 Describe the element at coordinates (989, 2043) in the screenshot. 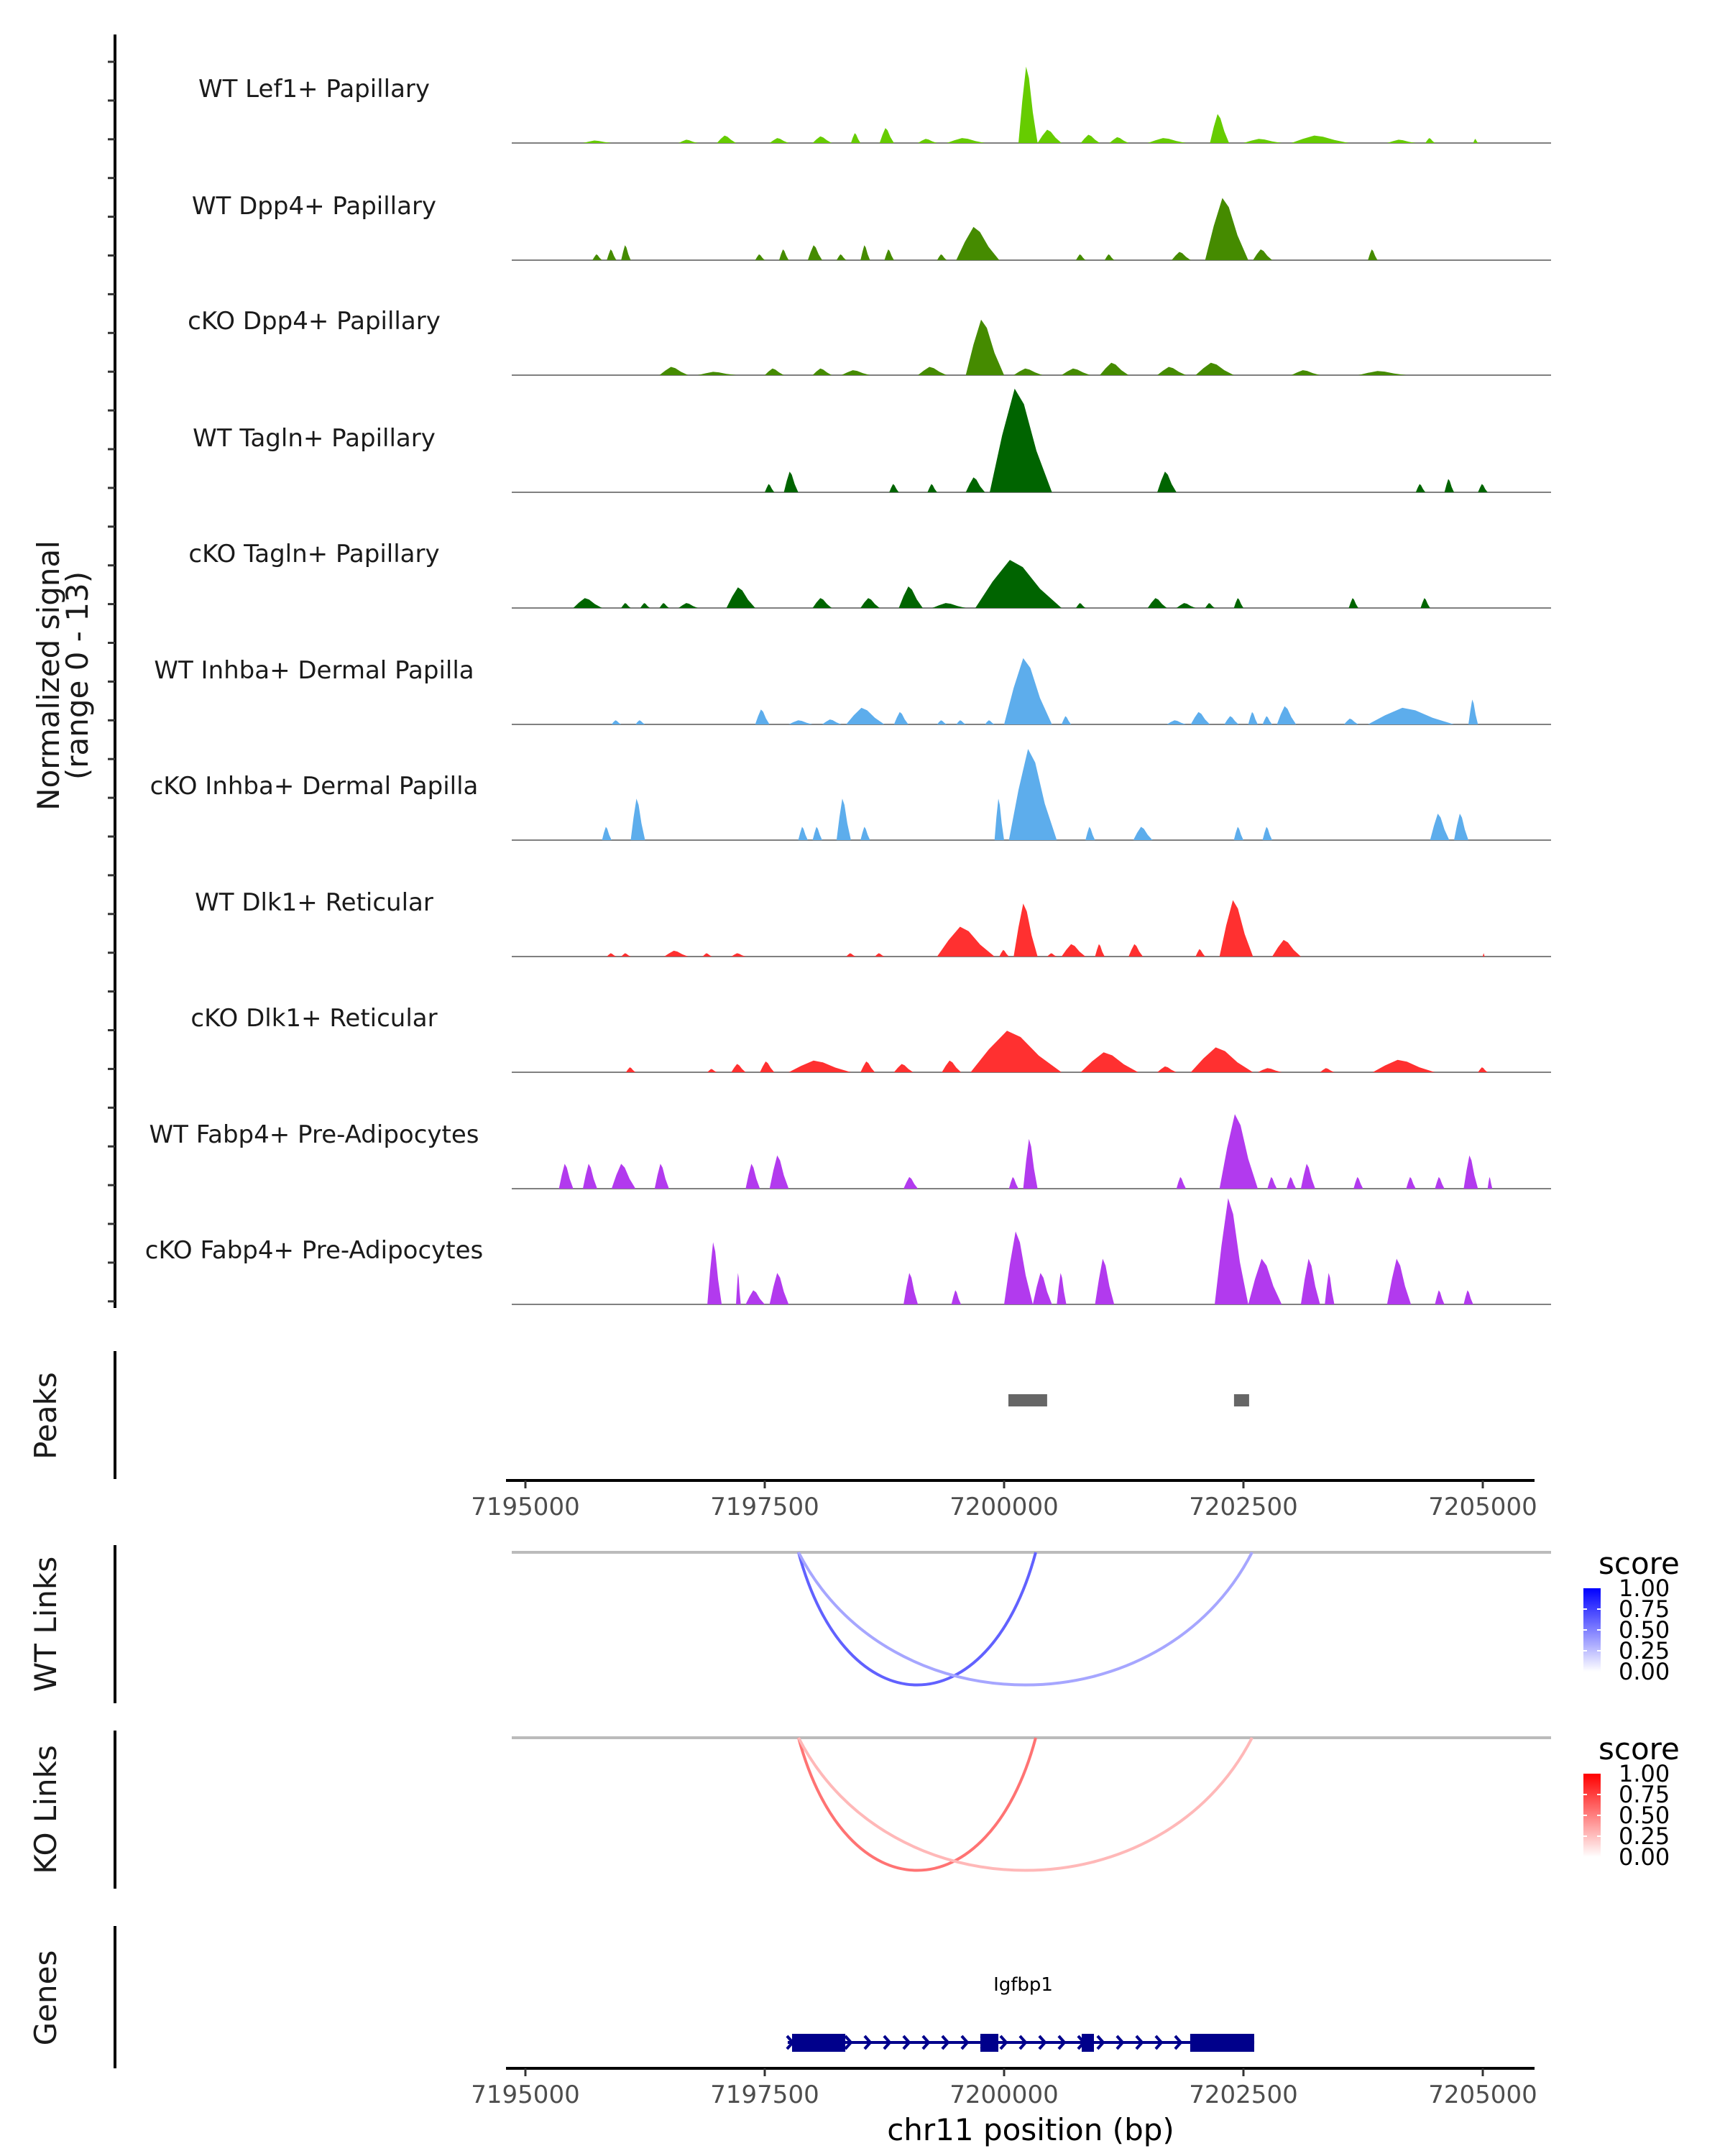

I see `gene-exon` at that location.